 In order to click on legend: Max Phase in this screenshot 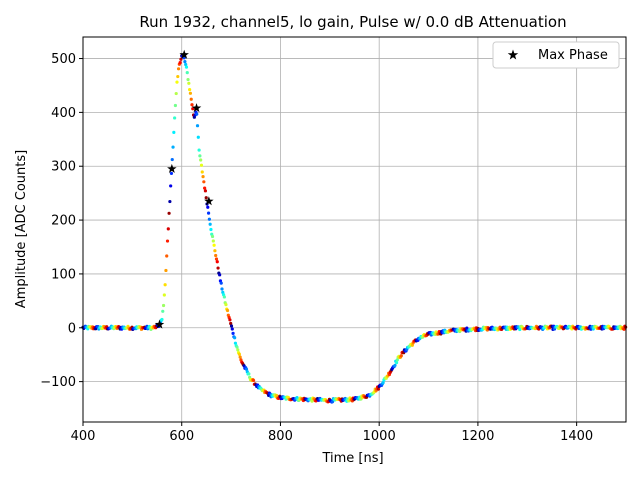, I will do `click(556, 55)`.